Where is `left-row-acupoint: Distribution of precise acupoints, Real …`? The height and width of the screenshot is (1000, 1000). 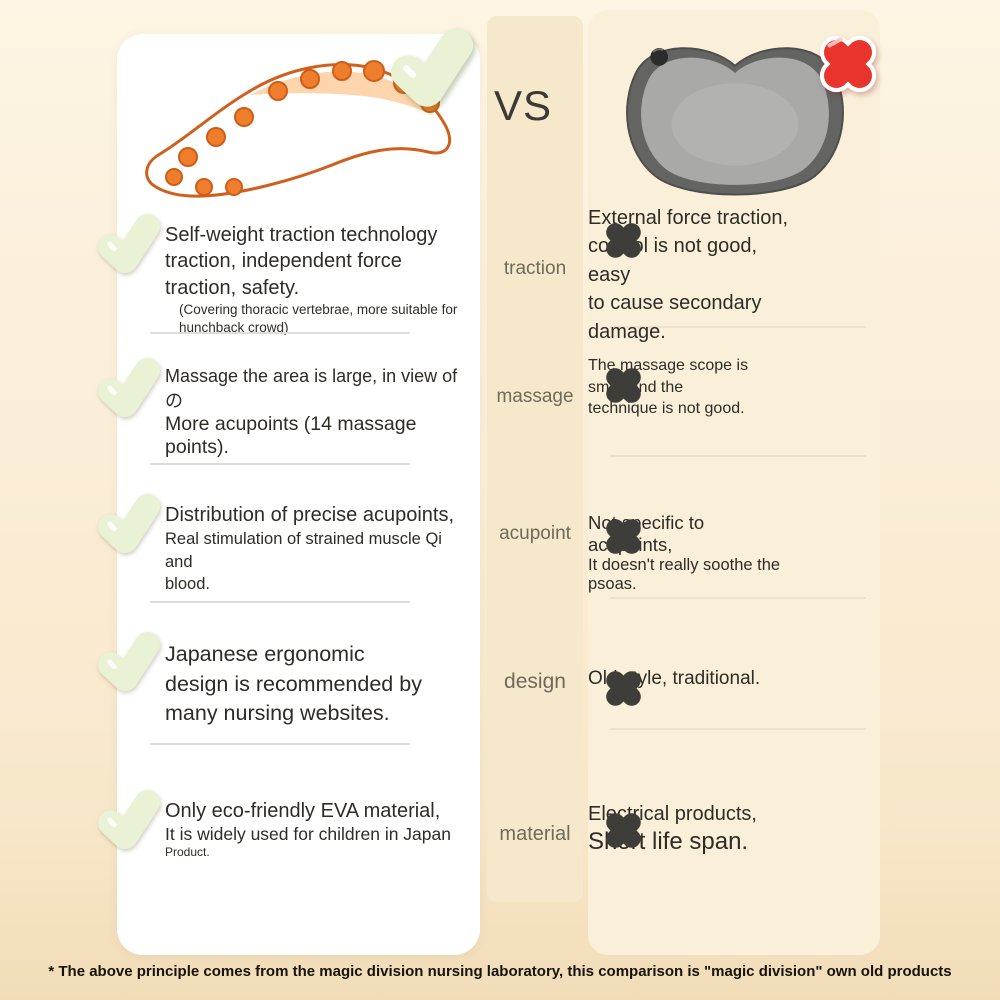 left-row-acupoint: Distribution of precise acupoints, Real … is located at coordinates (316, 548).